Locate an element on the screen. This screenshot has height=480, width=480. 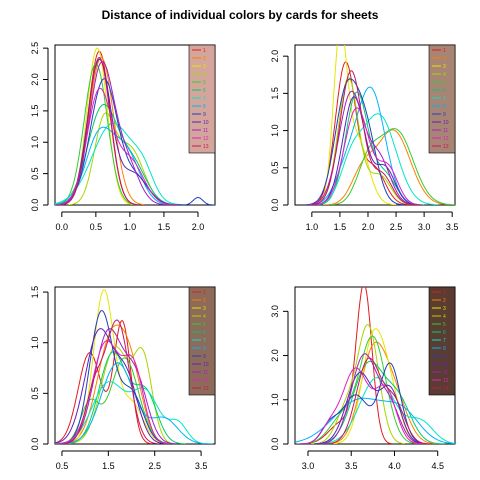
x-axis: 0.0 0.5 1.0 1.5 2.0 is located at coordinates (130, 221).